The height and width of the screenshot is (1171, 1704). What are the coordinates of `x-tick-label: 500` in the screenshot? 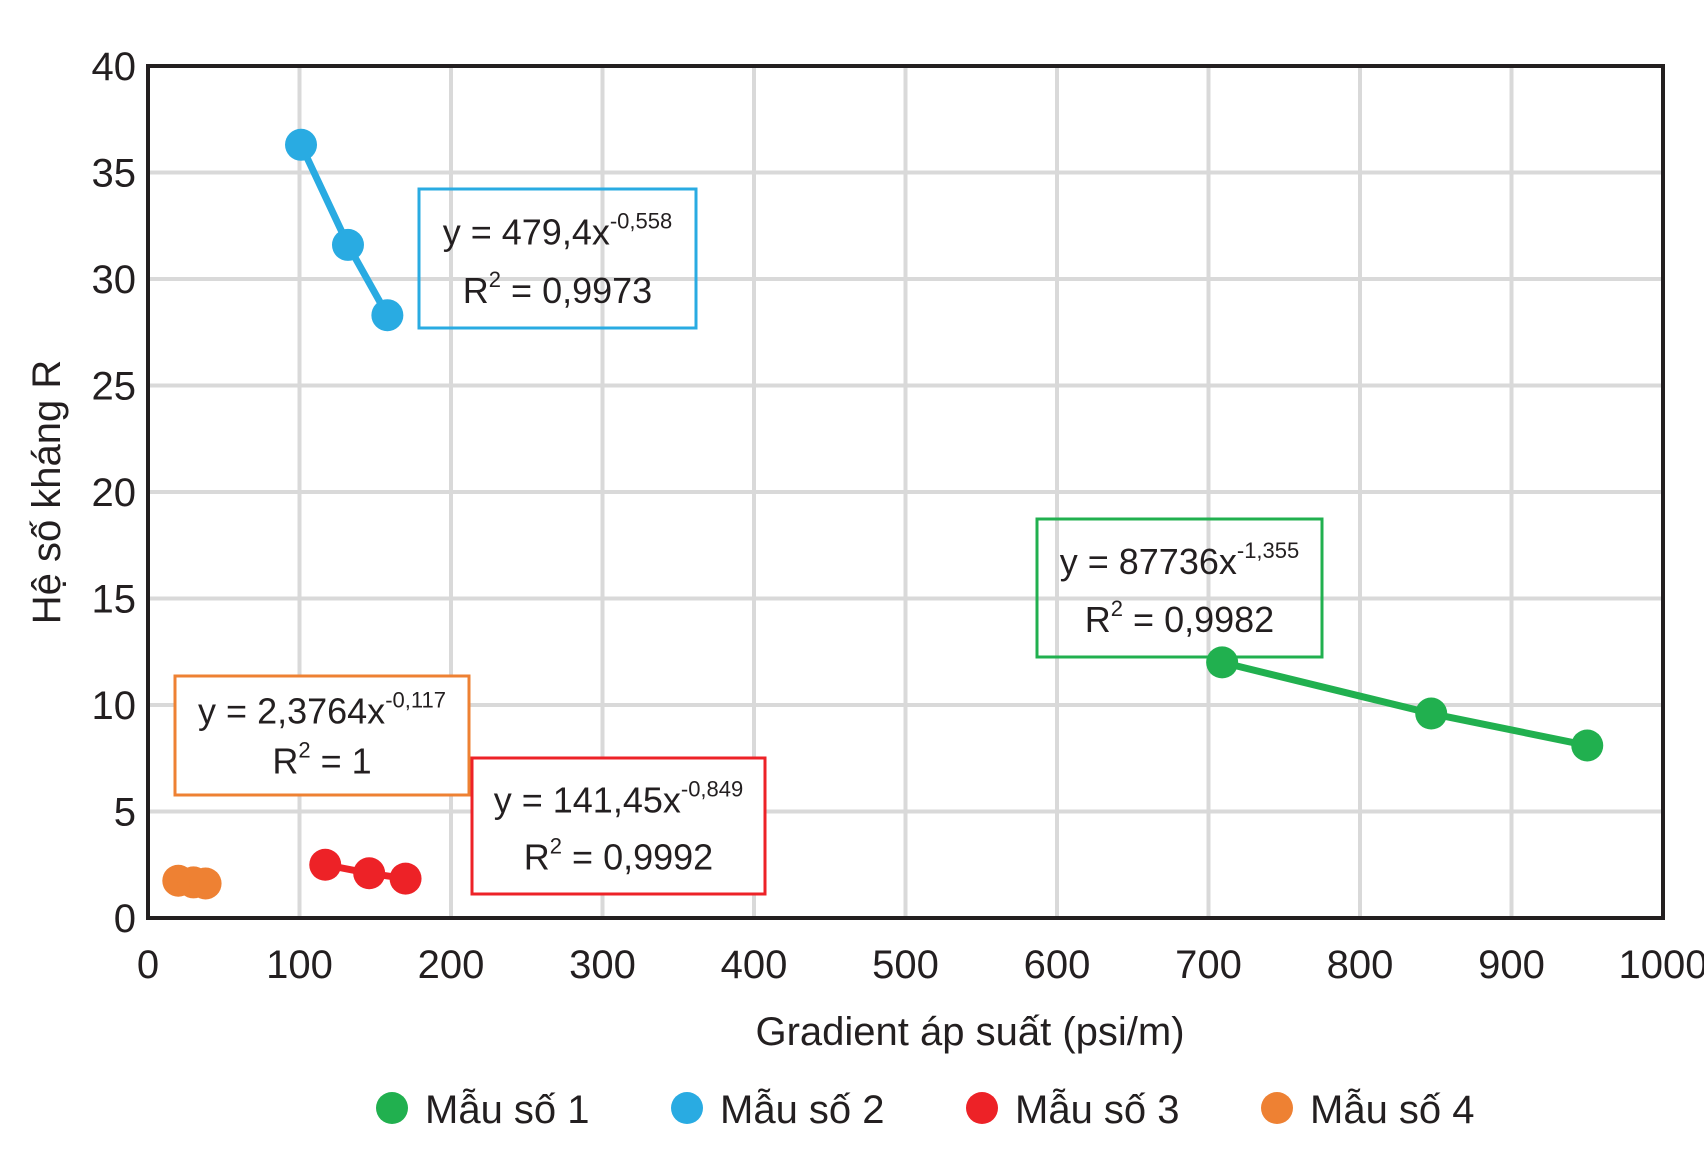 It's located at (905, 965).